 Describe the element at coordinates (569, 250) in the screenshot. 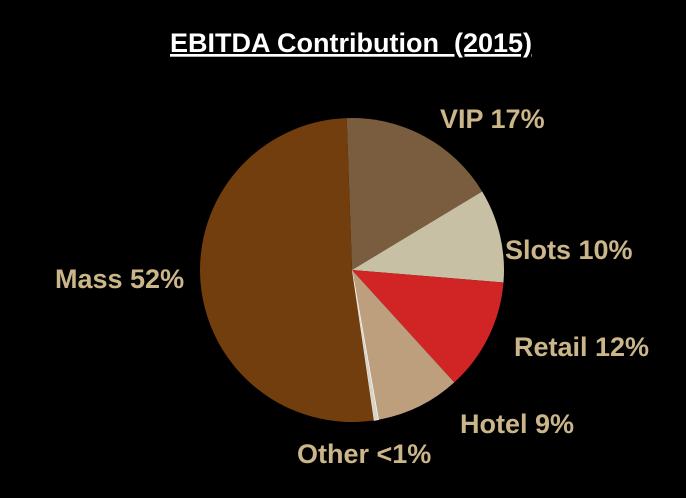

I see `slice-label-slots: Slots 10%` at that location.